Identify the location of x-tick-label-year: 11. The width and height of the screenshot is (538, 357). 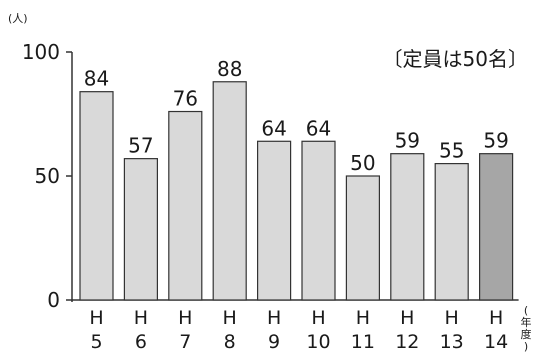
(363, 342).